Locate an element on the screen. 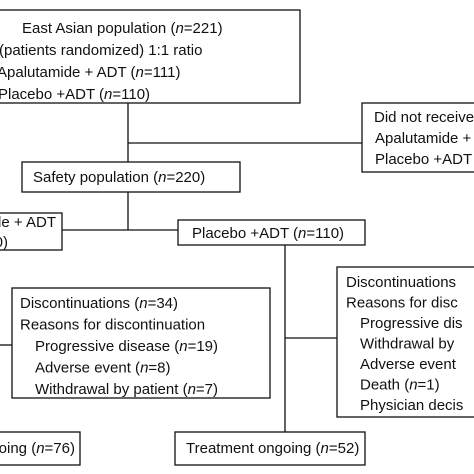  text-segment: Reasons for discontinuation is located at coordinates (112, 324).